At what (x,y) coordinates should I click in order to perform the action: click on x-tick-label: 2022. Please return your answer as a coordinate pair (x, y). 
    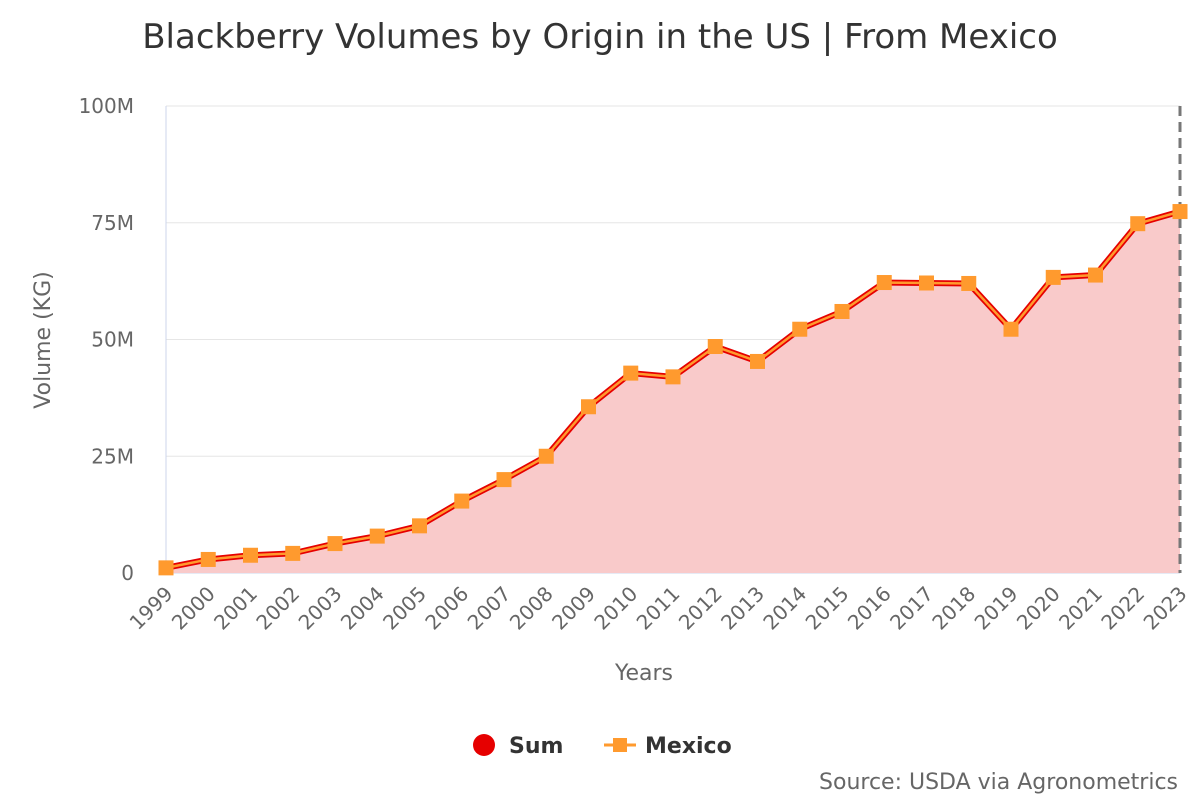
    Looking at the image, I should click on (1122, 608).